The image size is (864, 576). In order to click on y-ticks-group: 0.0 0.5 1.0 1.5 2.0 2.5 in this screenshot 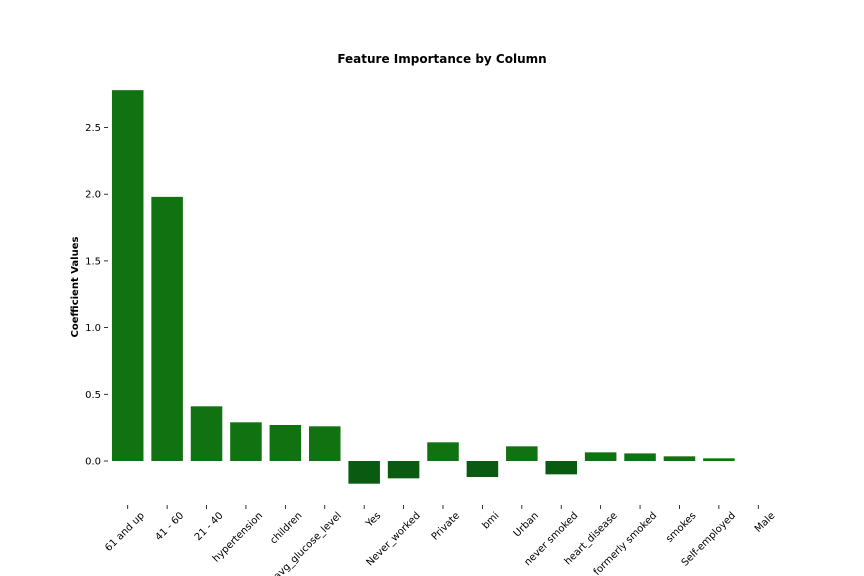, I will do `click(96, 295)`.